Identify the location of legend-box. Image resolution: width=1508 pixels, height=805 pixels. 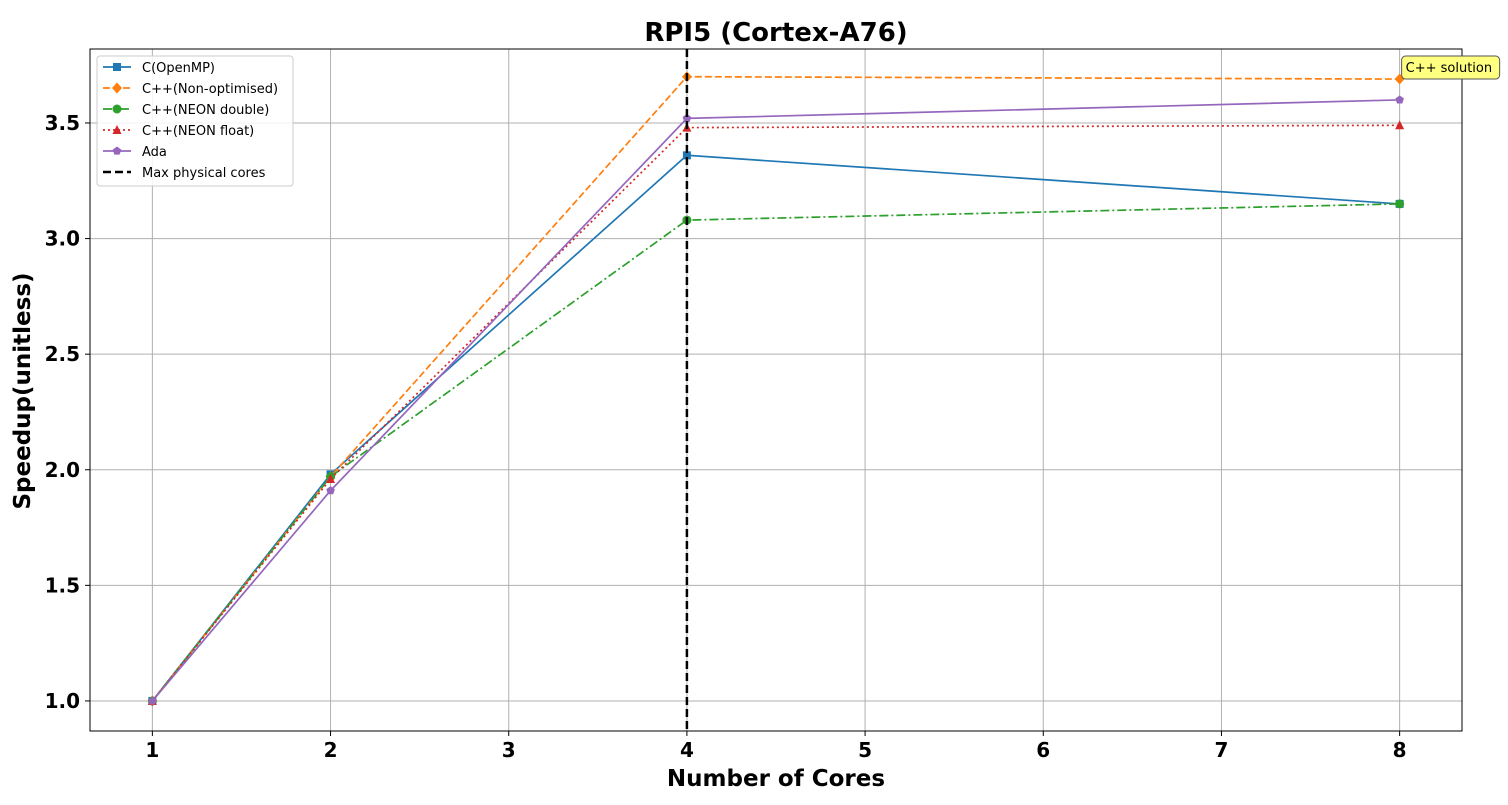
(195, 121).